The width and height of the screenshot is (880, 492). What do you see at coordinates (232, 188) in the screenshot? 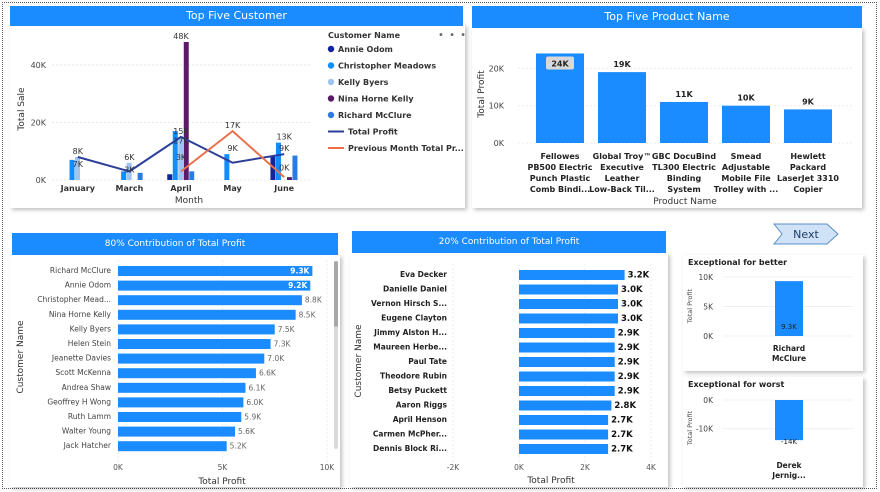
I see `x-tick-label: May` at bounding box center [232, 188].